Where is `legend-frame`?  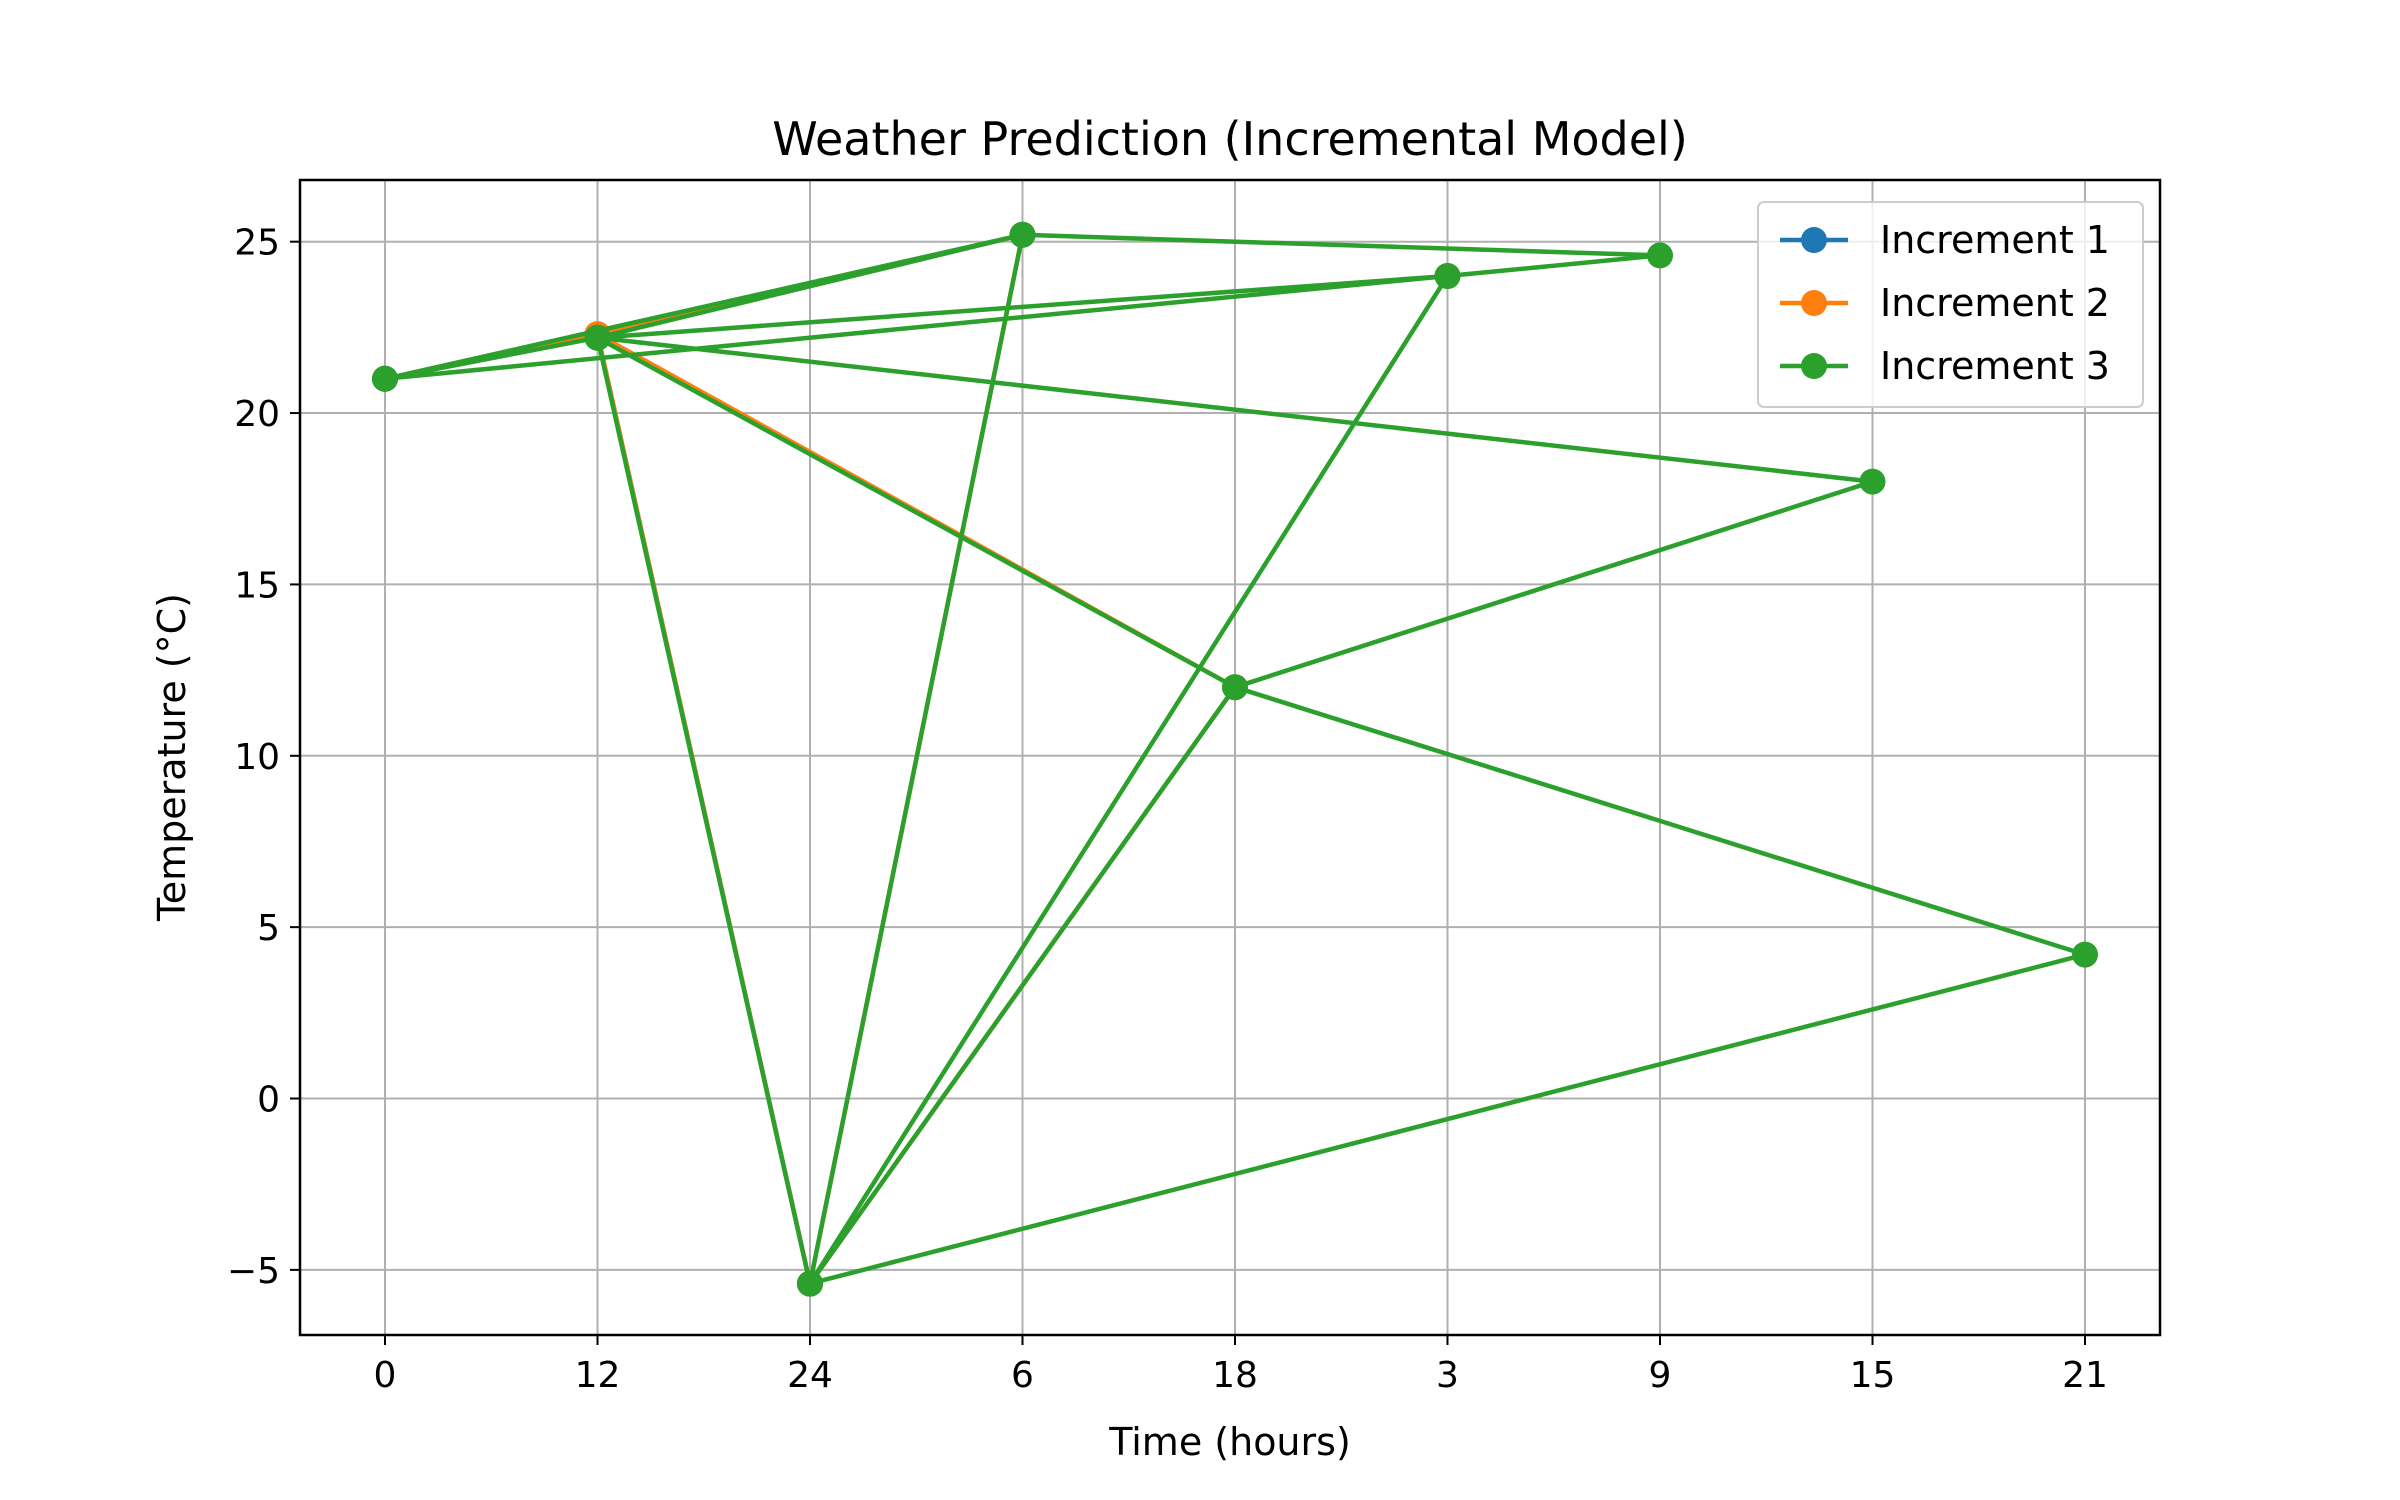 legend-frame is located at coordinates (1950, 304).